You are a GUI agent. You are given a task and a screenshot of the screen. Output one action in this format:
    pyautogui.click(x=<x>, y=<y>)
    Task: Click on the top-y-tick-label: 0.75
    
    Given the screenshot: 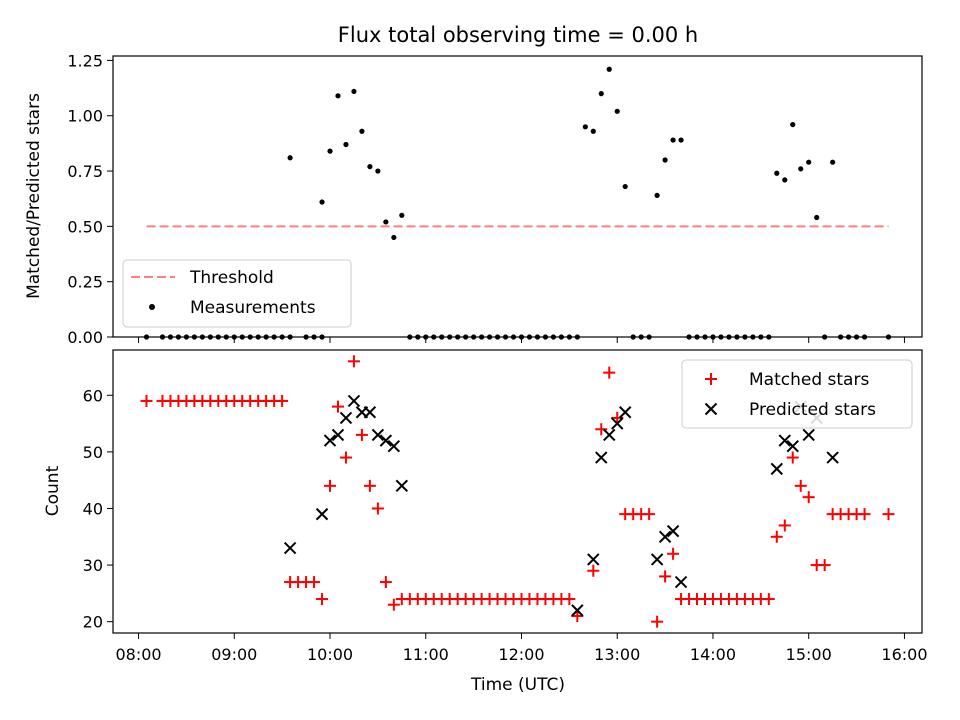 What is the action you would take?
    pyautogui.click(x=85, y=171)
    